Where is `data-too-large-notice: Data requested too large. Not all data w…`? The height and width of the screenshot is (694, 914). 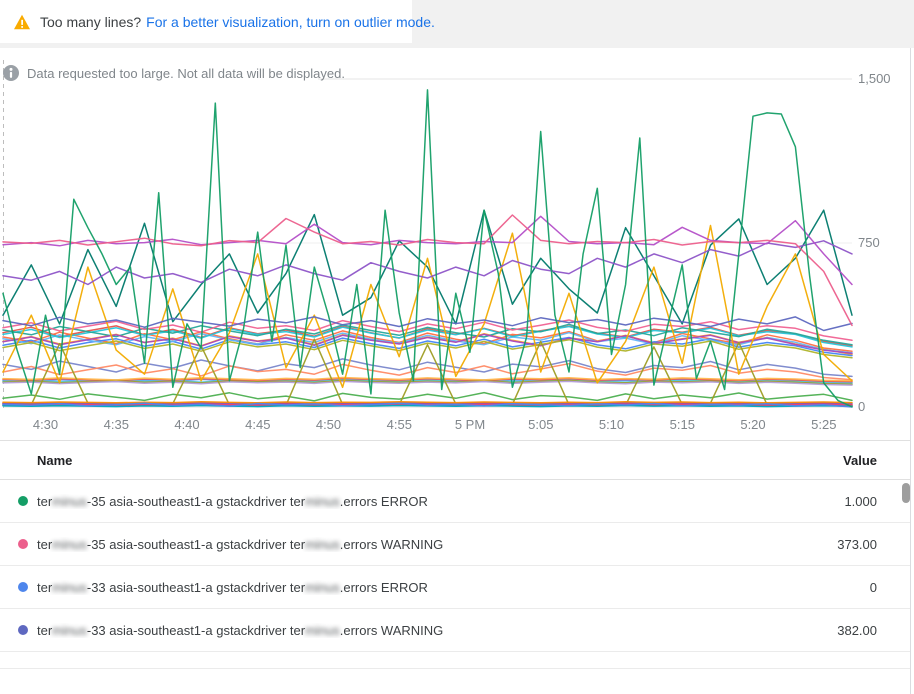 data-too-large-notice: Data requested too large. Not all data w… is located at coordinates (174, 73).